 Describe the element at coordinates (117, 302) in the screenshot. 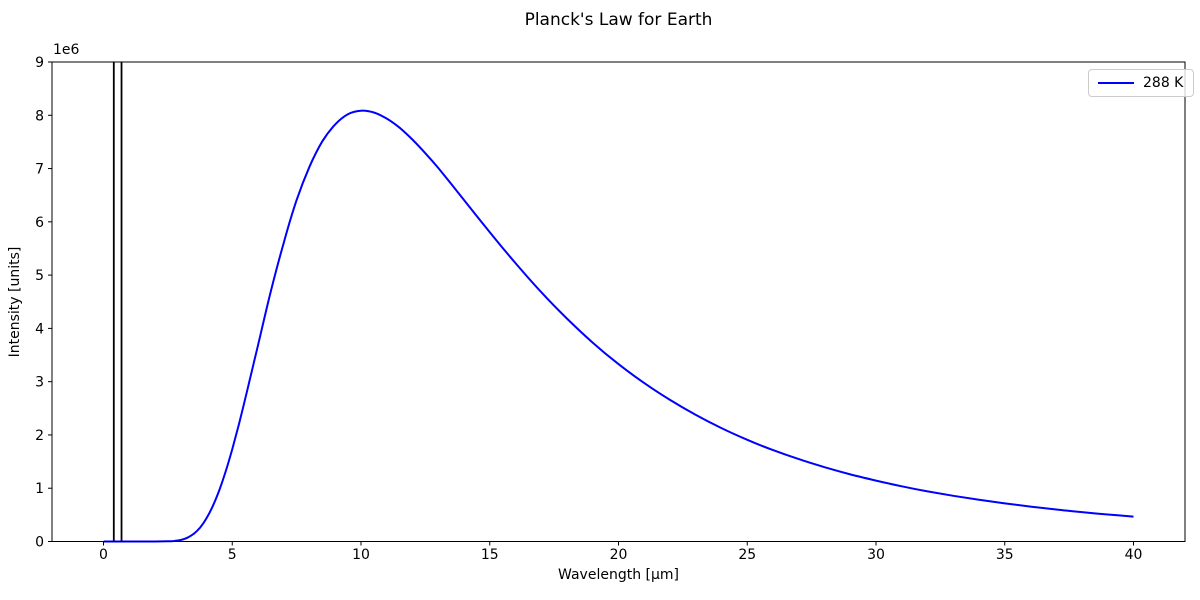

I see `visible-band-lines` at that location.